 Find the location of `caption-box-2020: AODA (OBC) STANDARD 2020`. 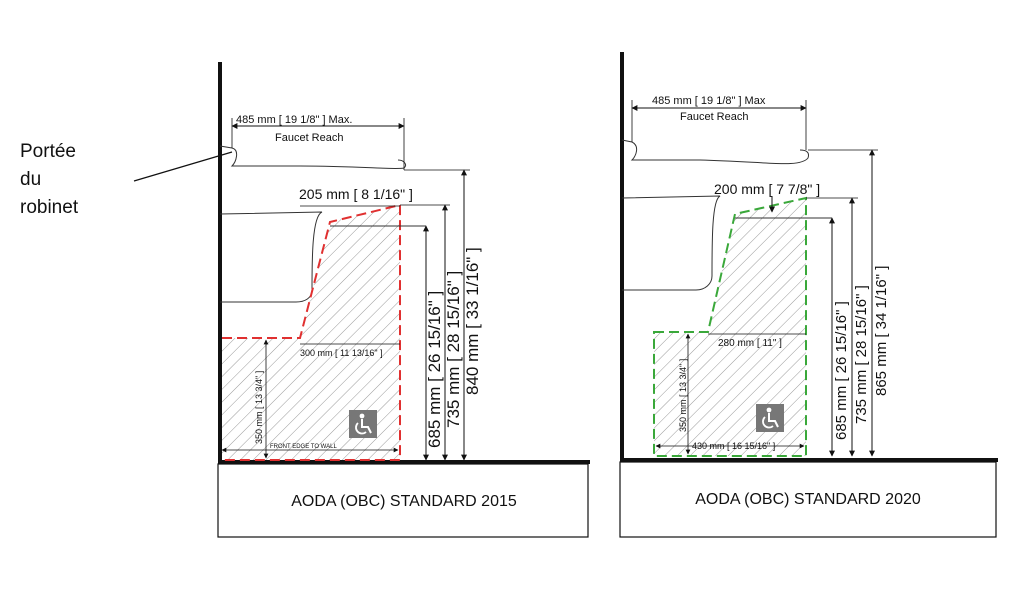

caption-box-2020: AODA (OBC) STANDARD 2020 is located at coordinates (808, 499).